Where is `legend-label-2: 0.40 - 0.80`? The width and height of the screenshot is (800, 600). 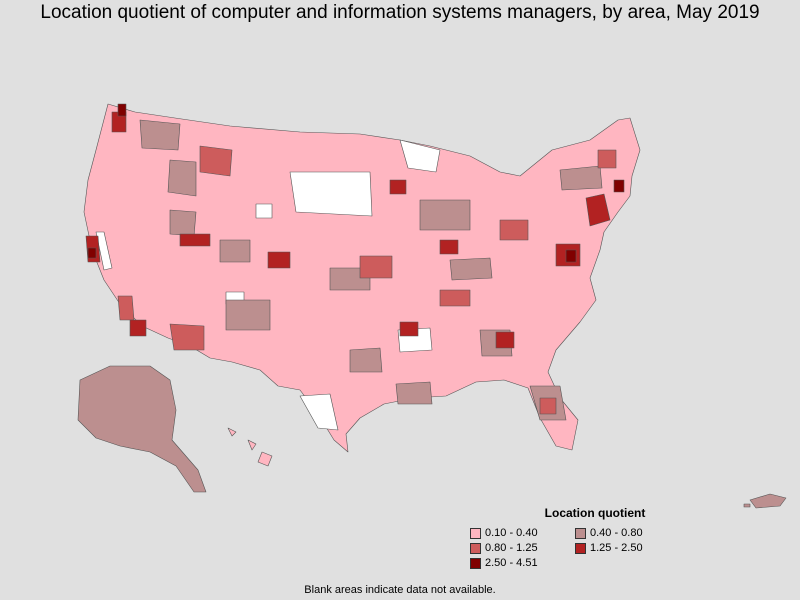
legend-label-2: 0.40 - 0.80 is located at coordinates (616, 533).